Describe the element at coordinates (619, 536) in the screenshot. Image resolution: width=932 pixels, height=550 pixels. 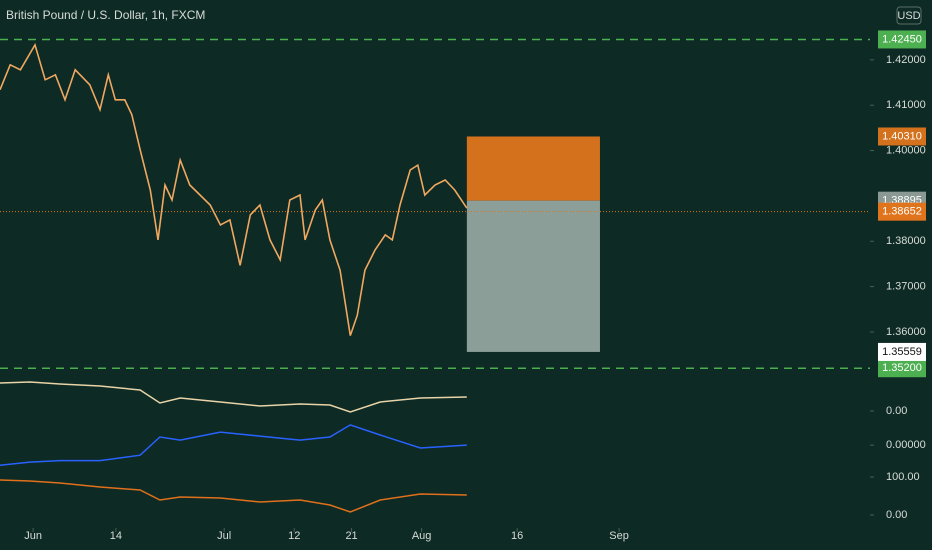
I see `x-tick-label: Sep` at that location.